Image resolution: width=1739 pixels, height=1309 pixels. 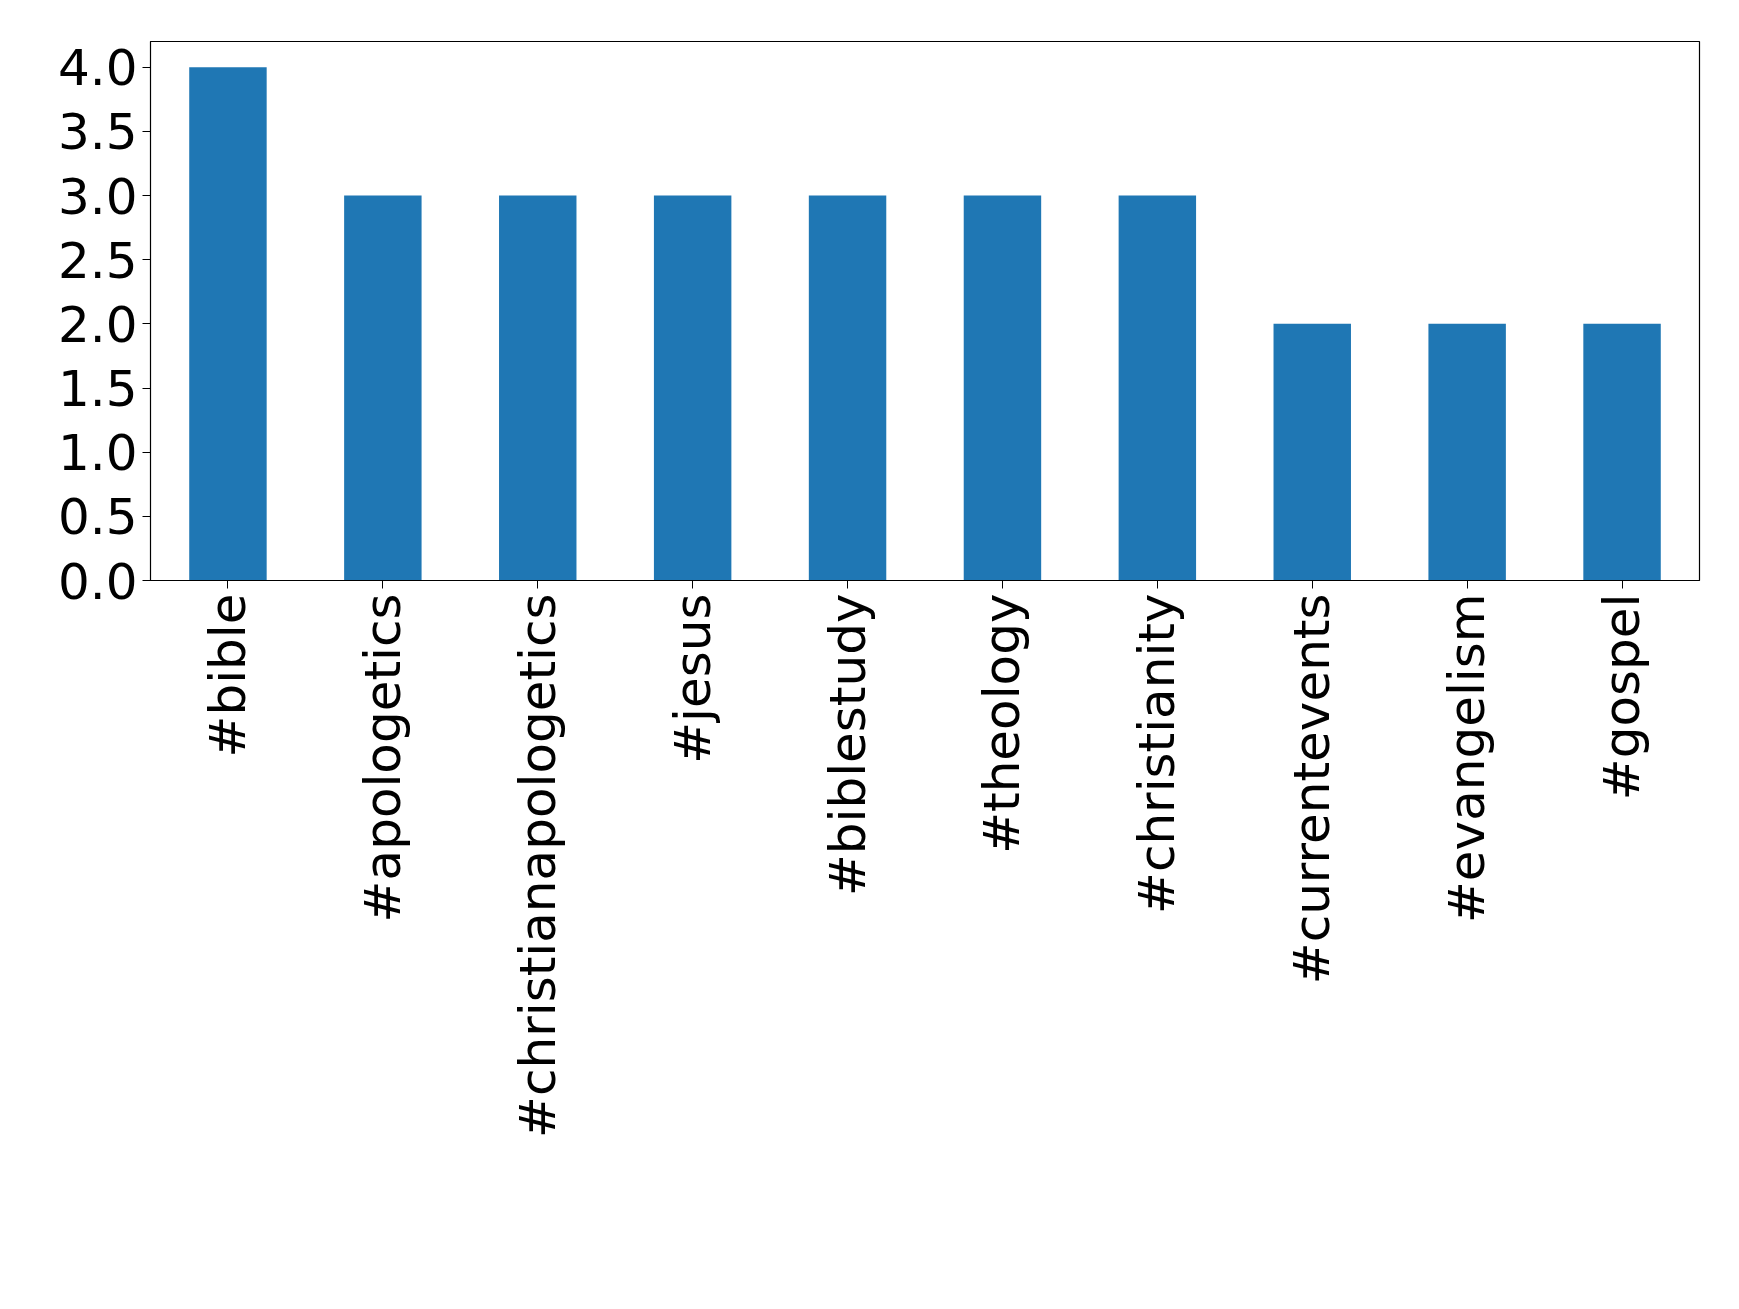 What do you see at coordinates (97, 324) in the screenshot?
I see `y-tick-label: 2.0` at bounding box center [97, 324].